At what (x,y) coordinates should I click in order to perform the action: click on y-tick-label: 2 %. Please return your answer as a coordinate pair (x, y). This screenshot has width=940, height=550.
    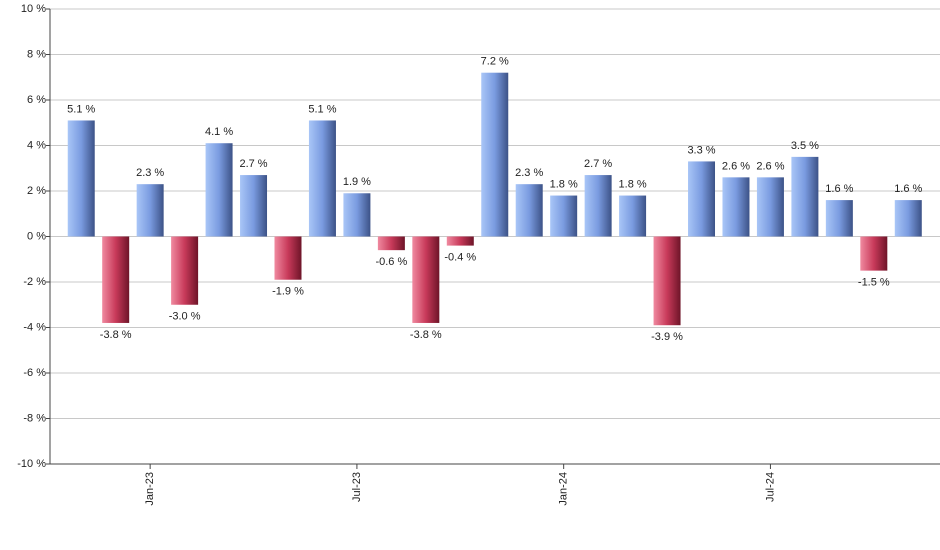
    Looking at the image, I should click on (36, 191).